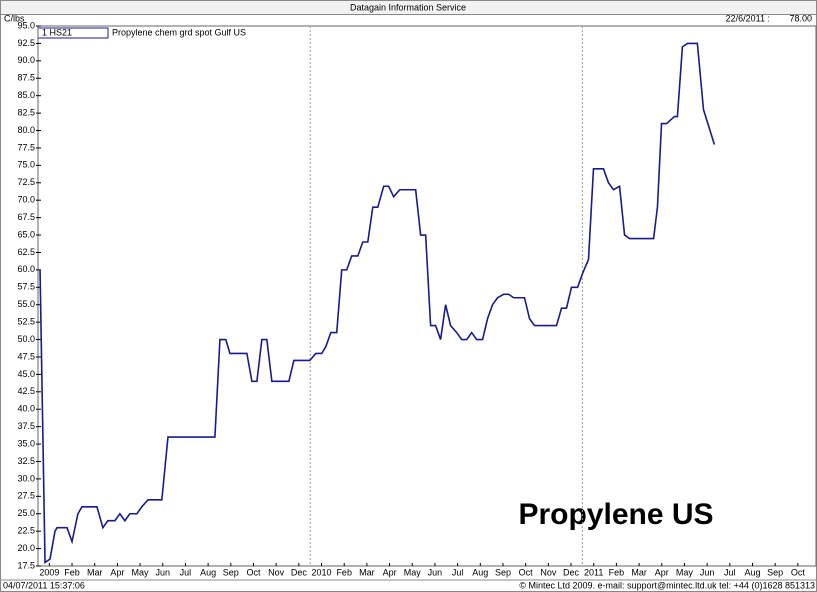  I want to click on y-tick-label: 57.5, so click(26, 287).